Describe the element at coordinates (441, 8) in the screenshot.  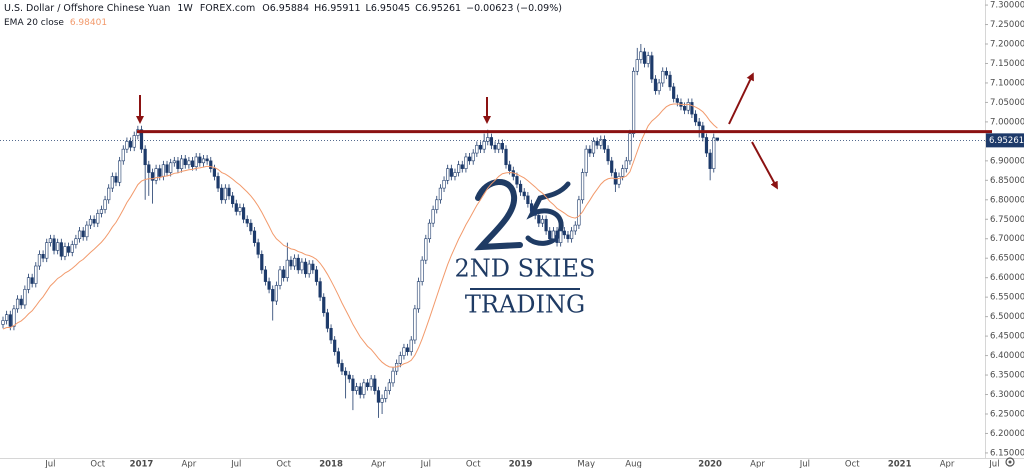
I see `close-value: 6.95261` at that location.